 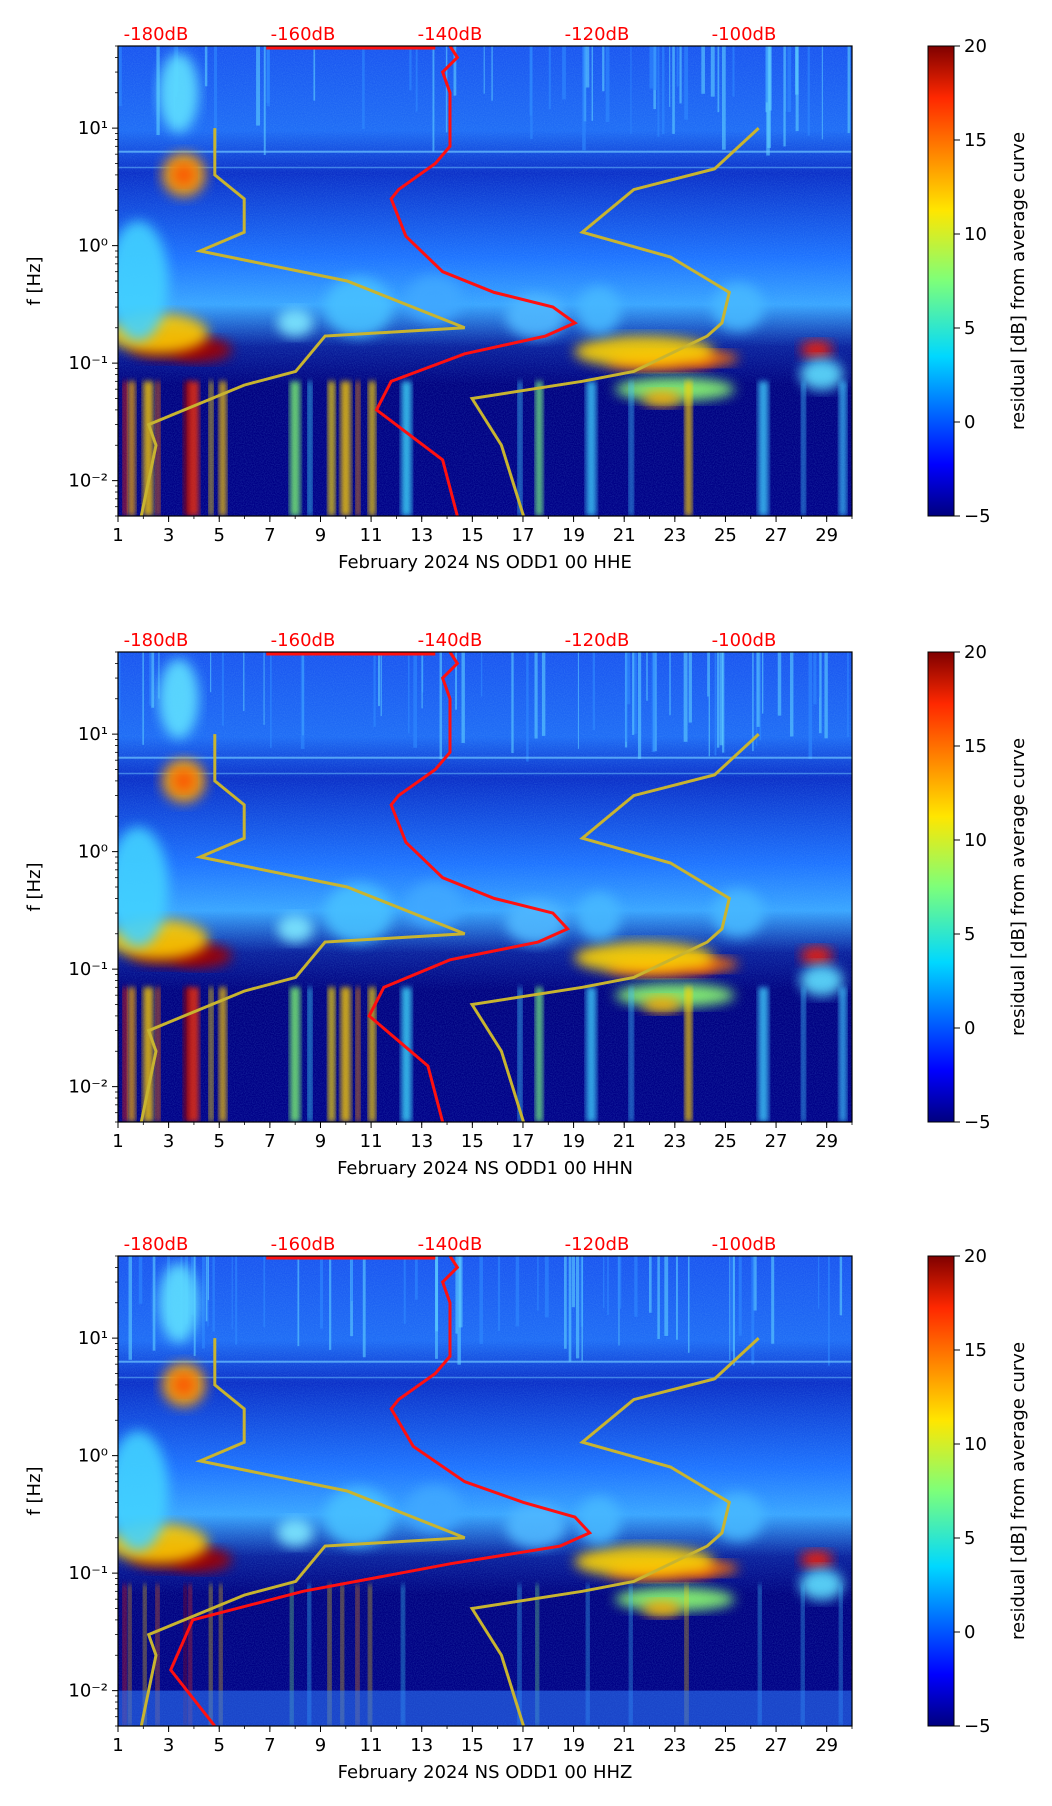 I want to click on top-db-label: -160dB, so click(x=303, y=1244).